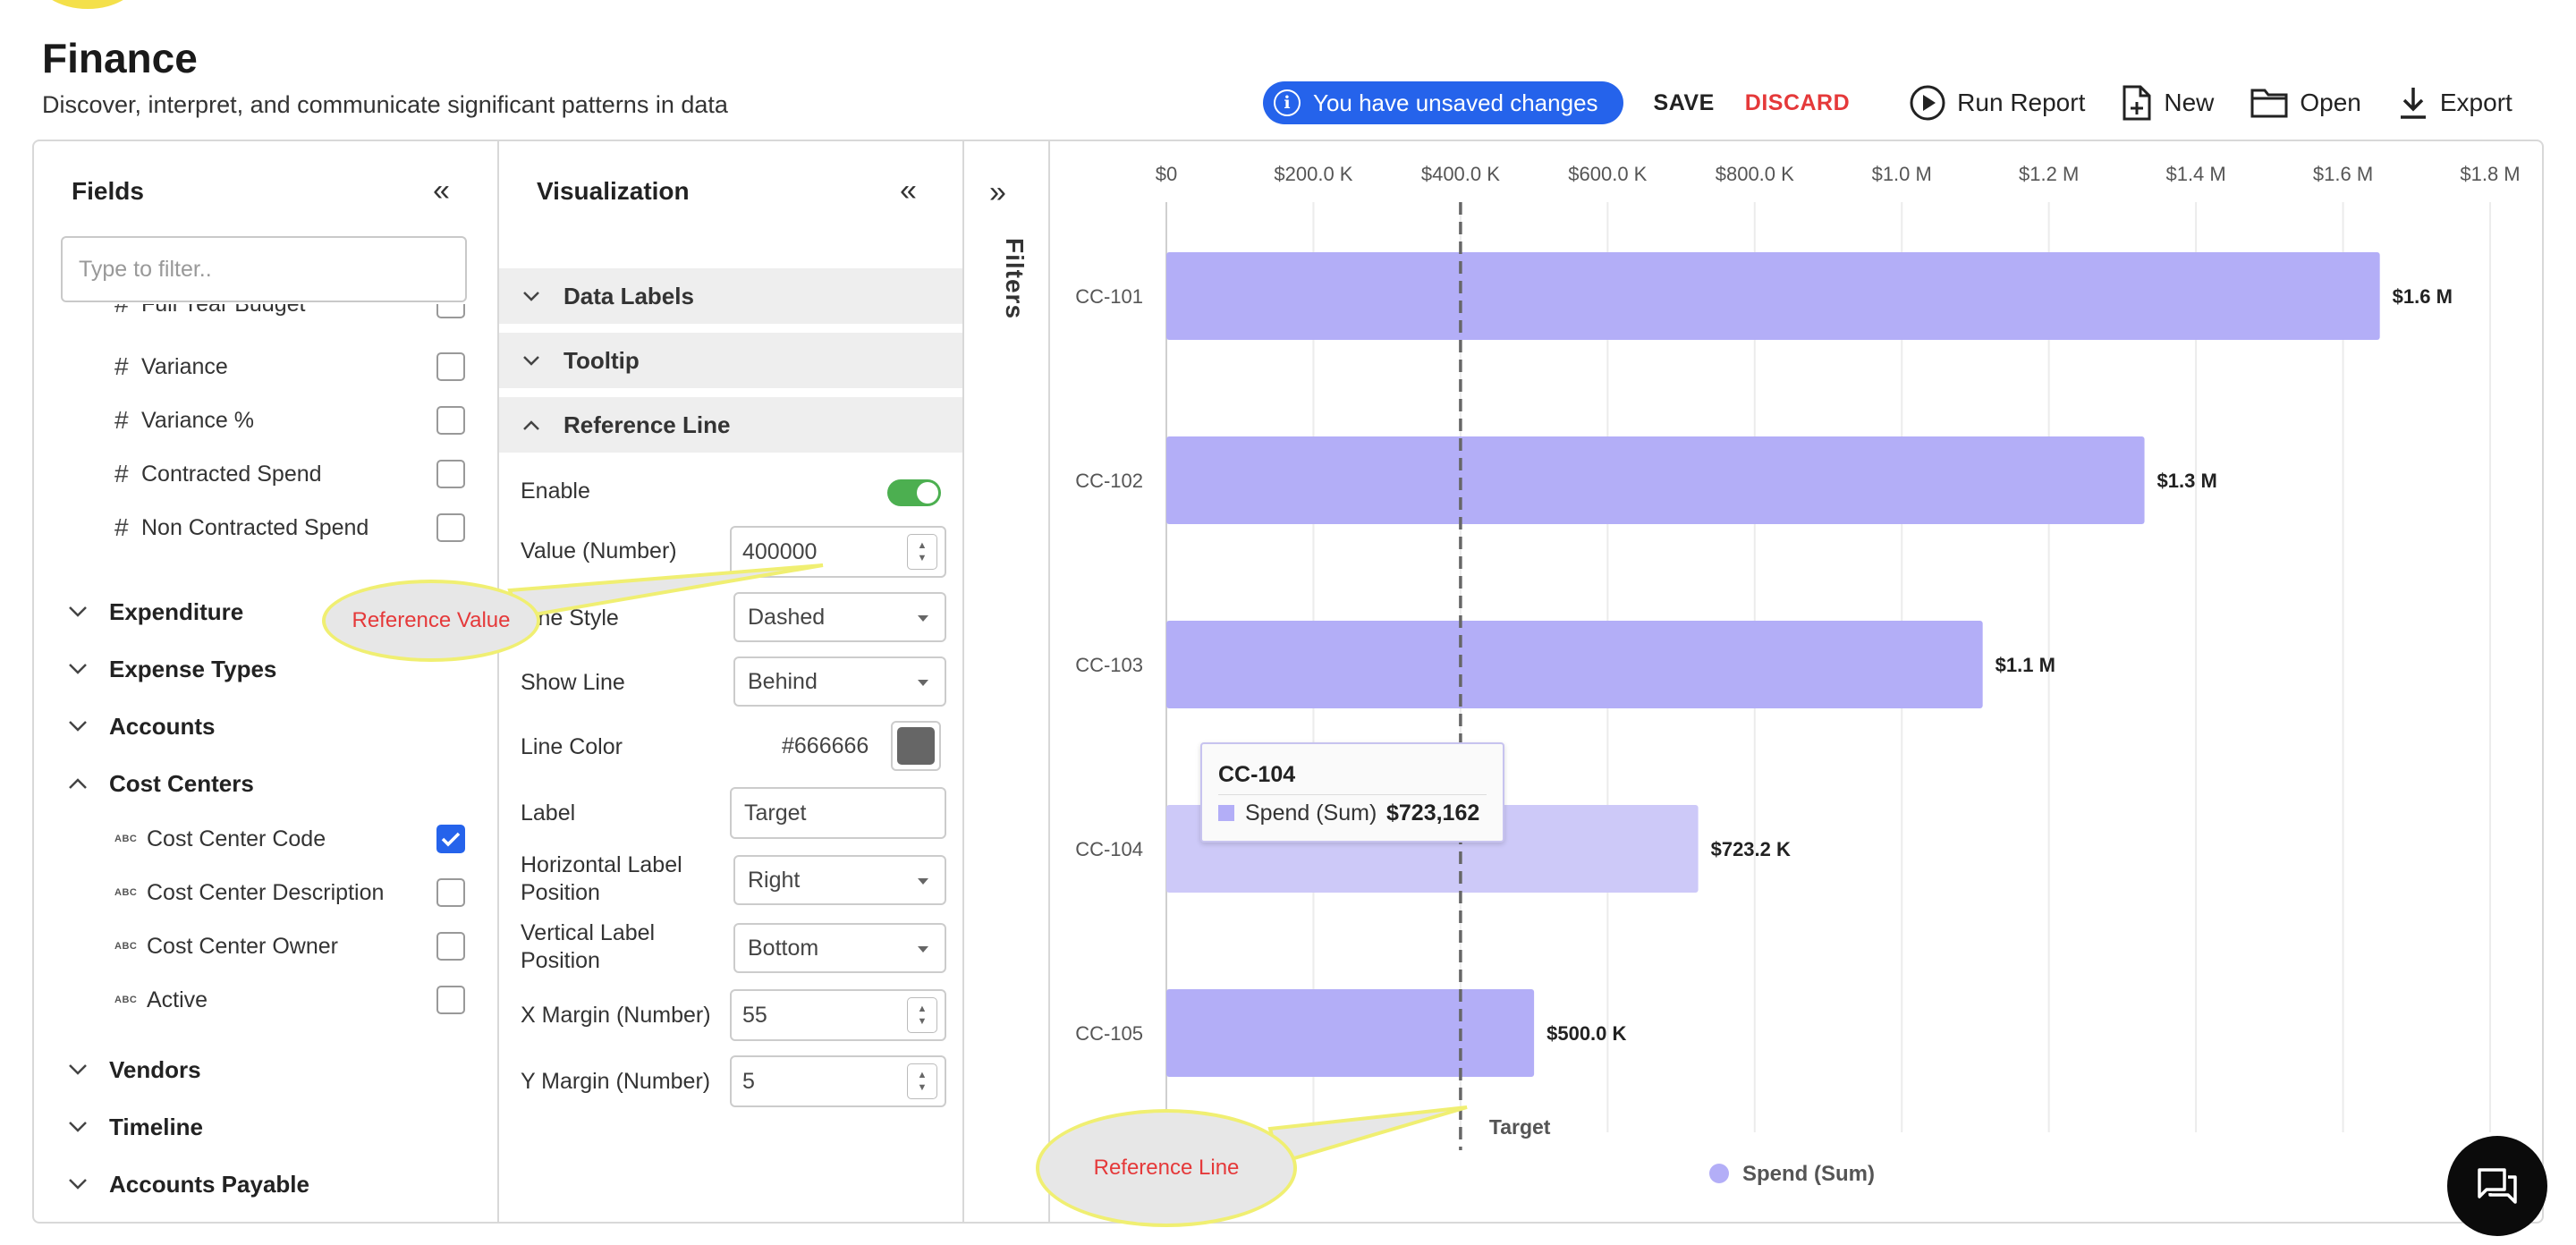 The image size is (2576, 1245). I want to click on vertical-label-position-select: Bottom, so click(839, 948).